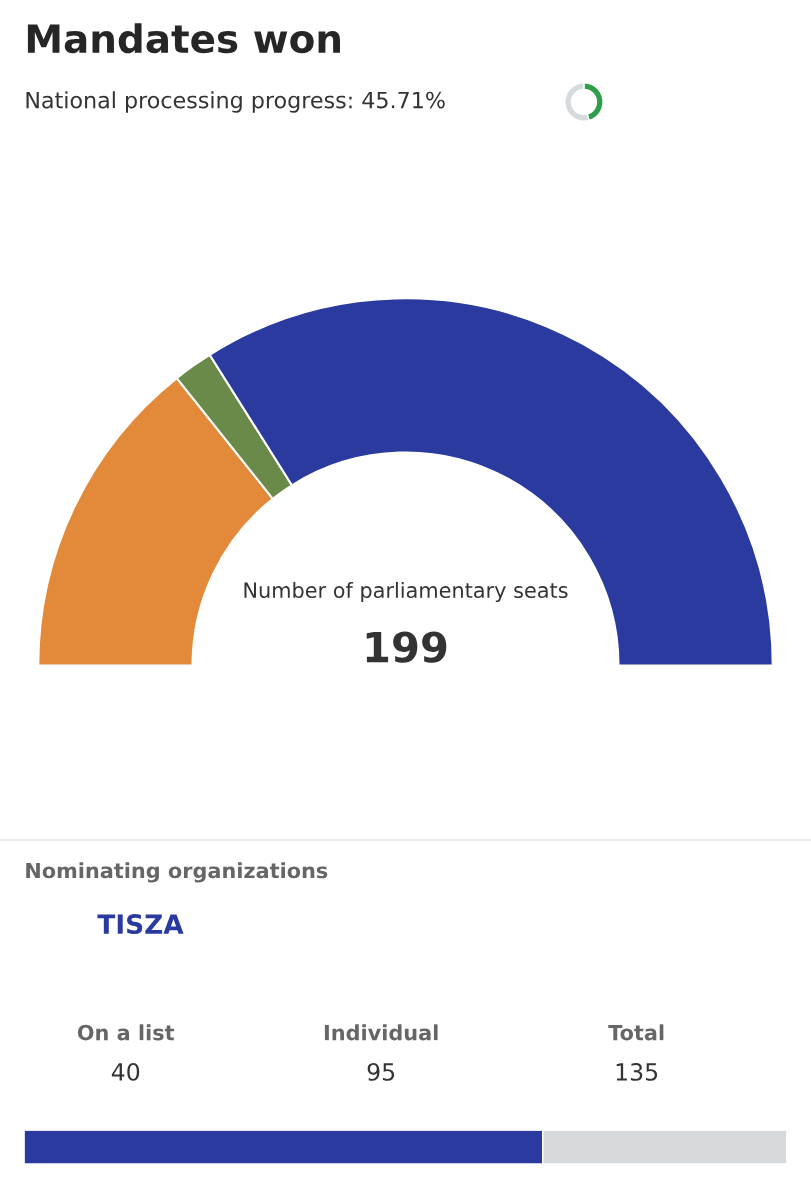  Describe the element at coordinates (636, 1032) in the screenshot. I see `text: Total` at that location.